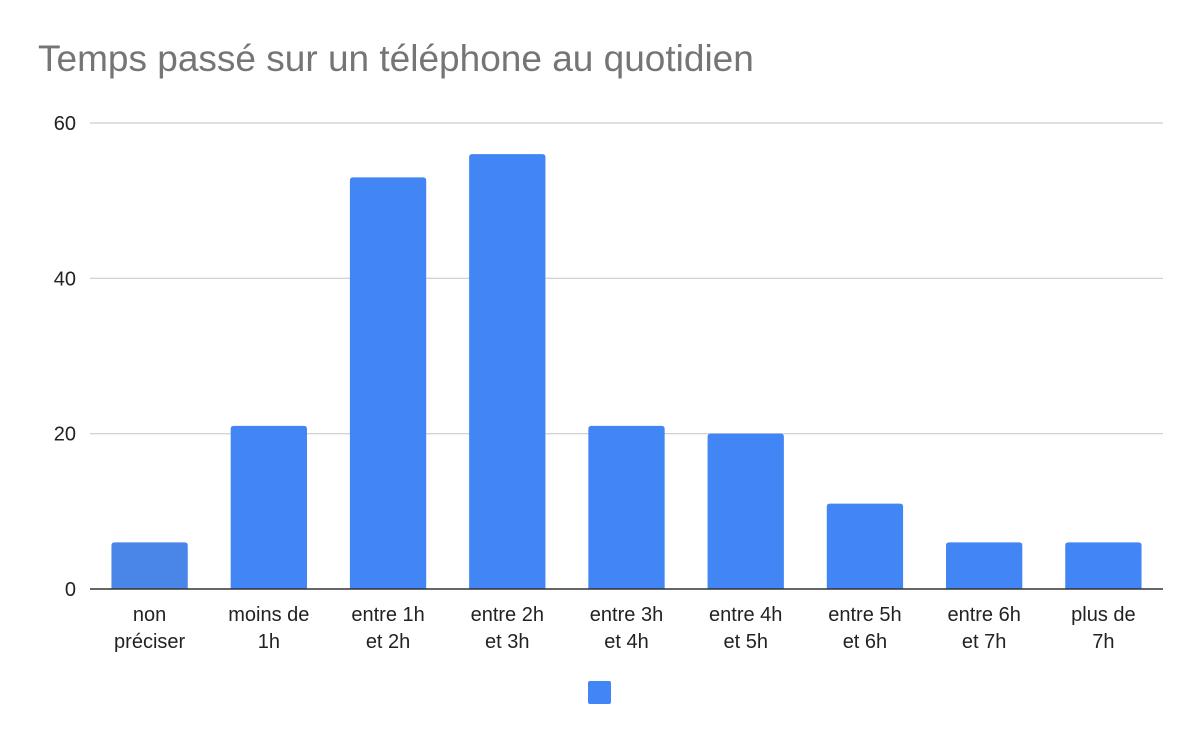  Describe the element at coordinates (865, 642) in the screenshot. I see `x-tick-label-line: et 6h` at that location.